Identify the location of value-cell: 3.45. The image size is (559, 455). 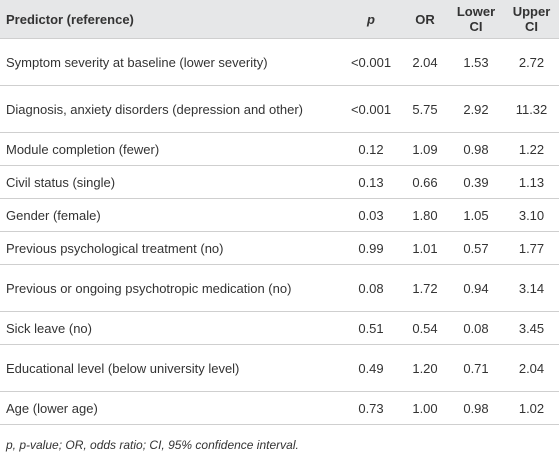
(531, 328).